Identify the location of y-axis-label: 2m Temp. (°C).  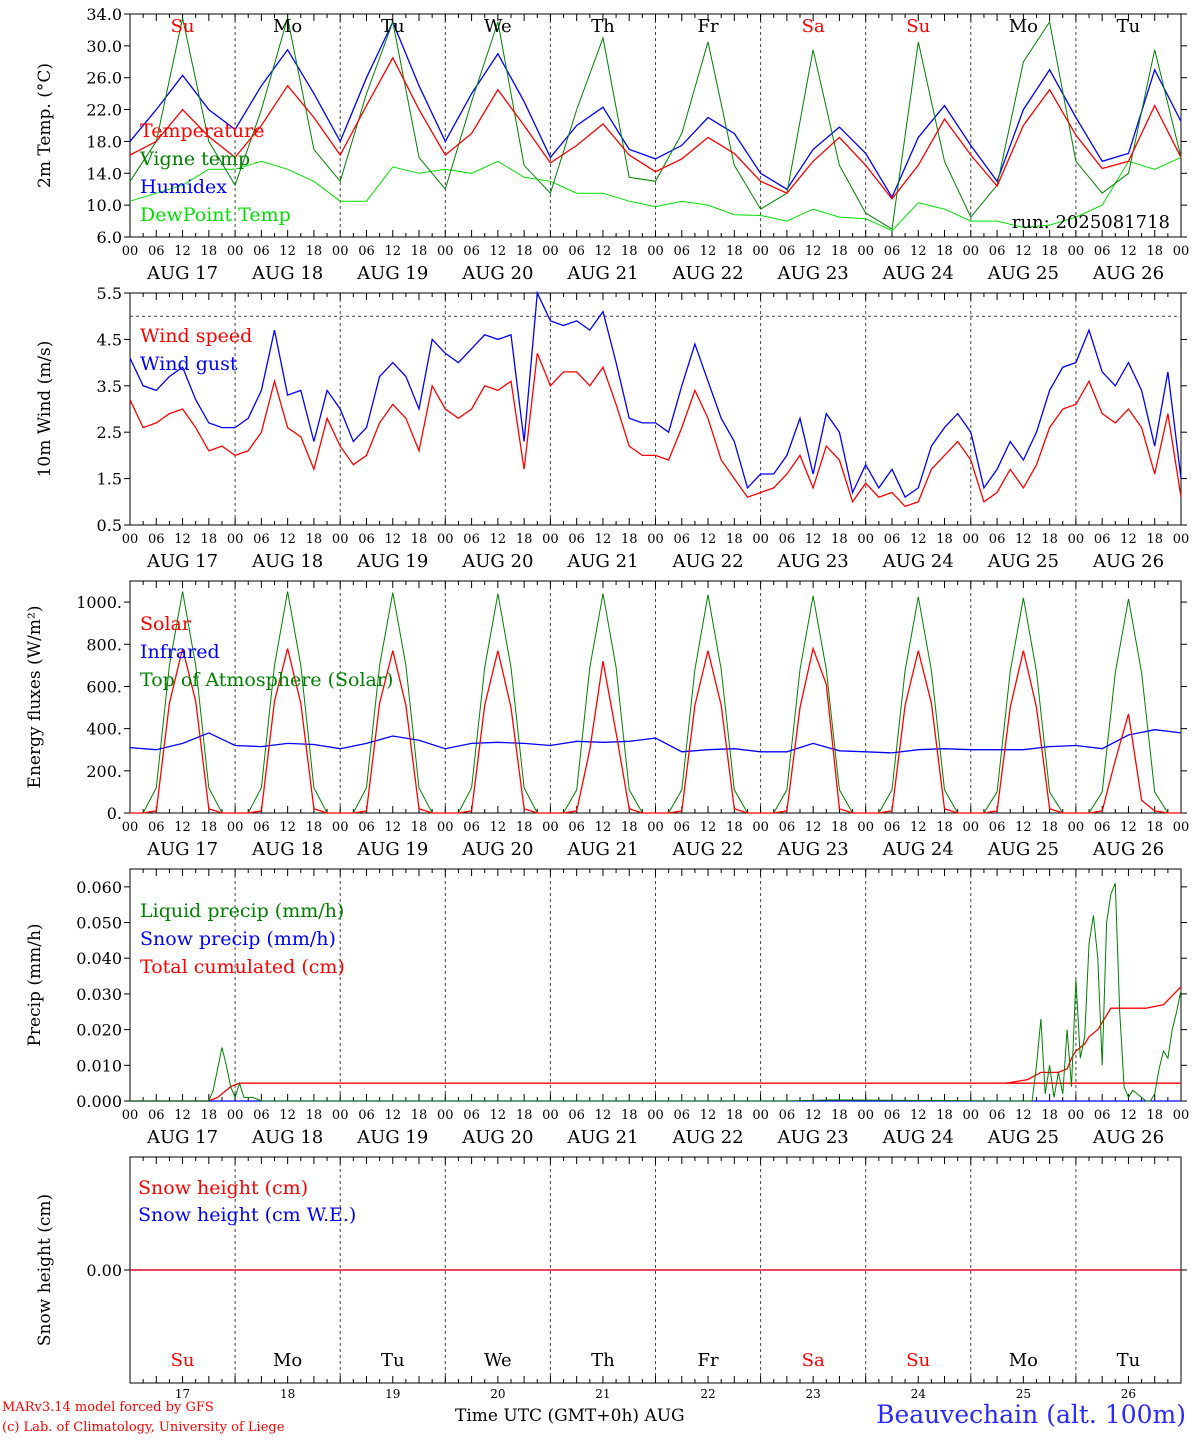
(45, 125).